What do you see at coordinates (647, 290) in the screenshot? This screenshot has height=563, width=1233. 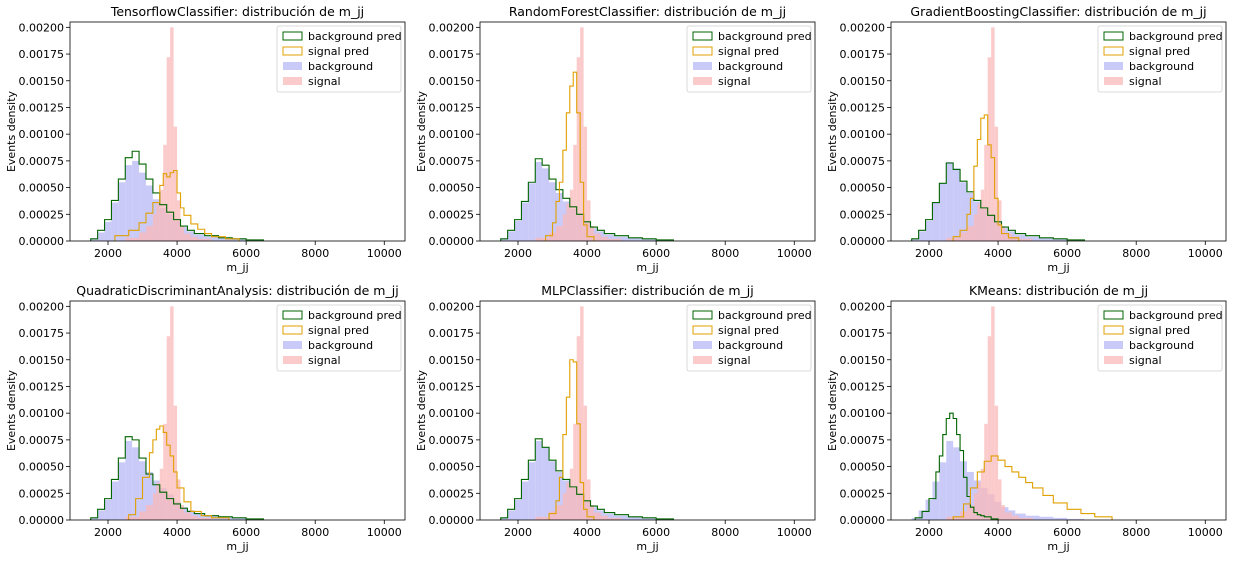 I see `chart-title: MLPClassifier: distribución de m_jj` at bounding box center [647, 290].